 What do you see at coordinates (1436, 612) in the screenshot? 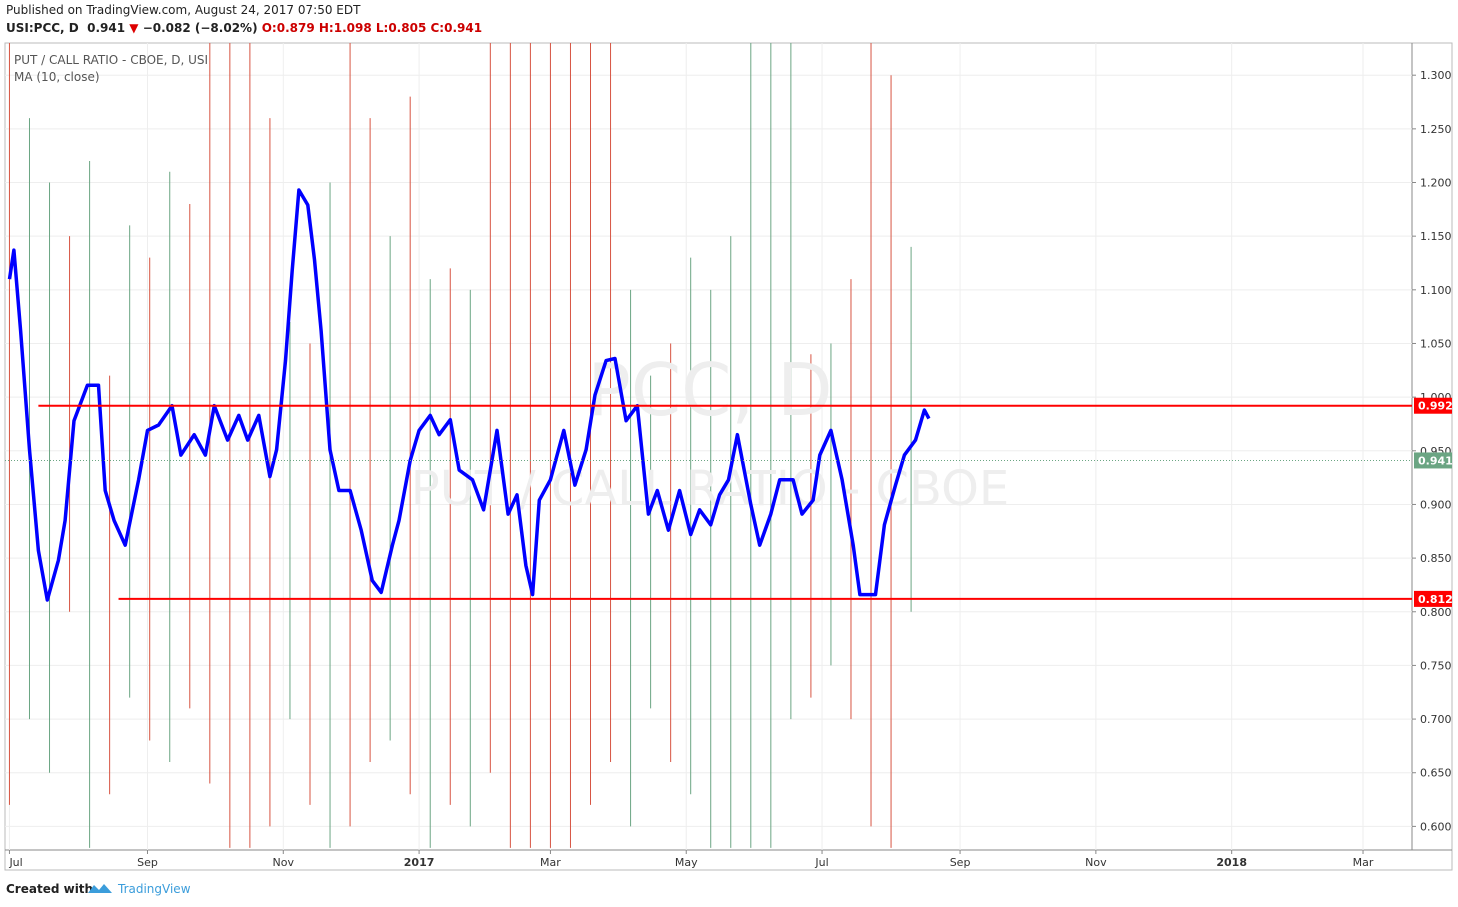
I see `y-tick-label: 0.800` at bounding box center [1436, 612].